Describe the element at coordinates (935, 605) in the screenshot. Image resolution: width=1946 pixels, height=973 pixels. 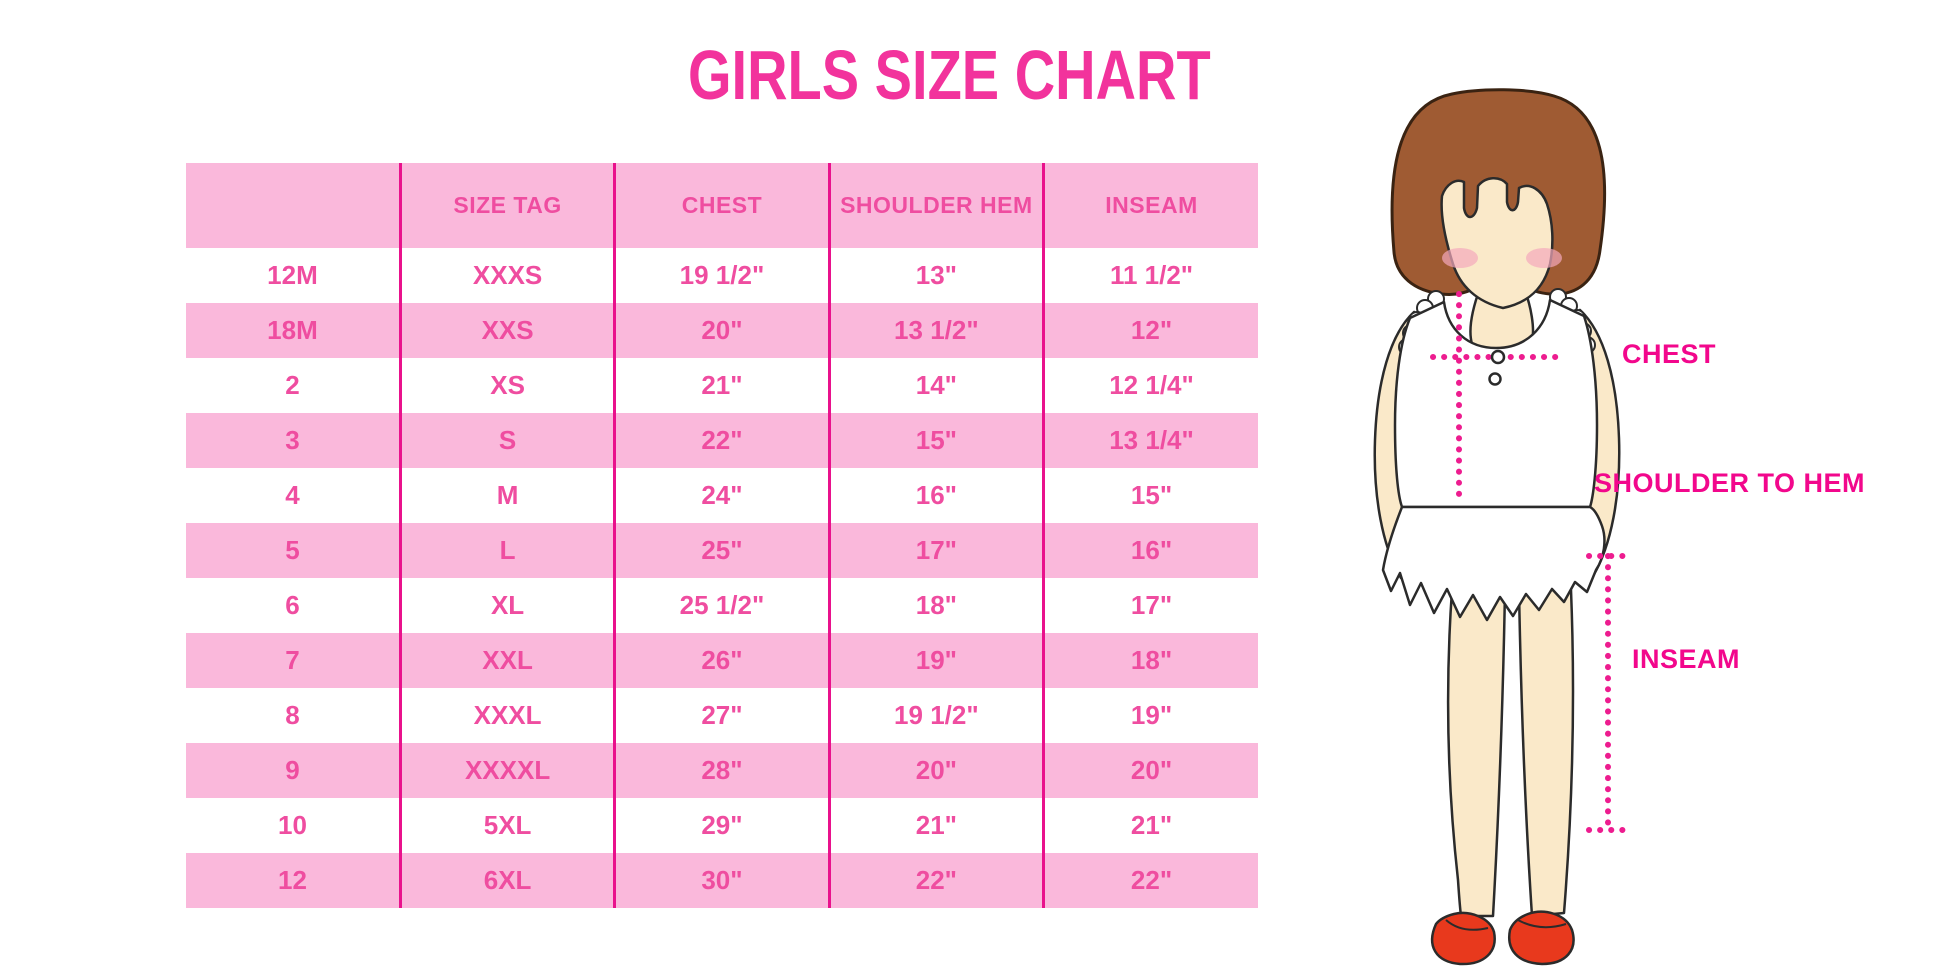
I see `cell-shoulder-hem: 18"` at that location.